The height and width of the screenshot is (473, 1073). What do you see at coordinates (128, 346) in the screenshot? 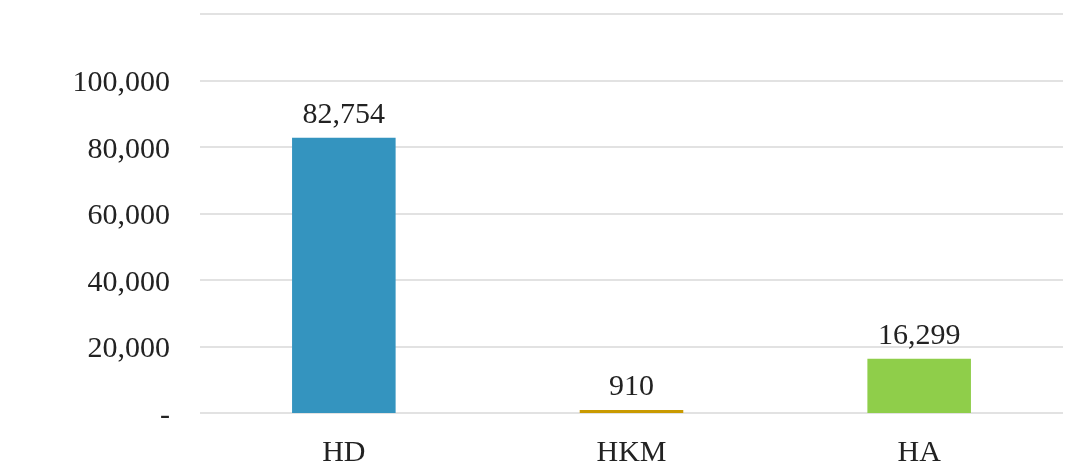
I see `y-tick-label: 20,000` at bounding box center [128, 346].